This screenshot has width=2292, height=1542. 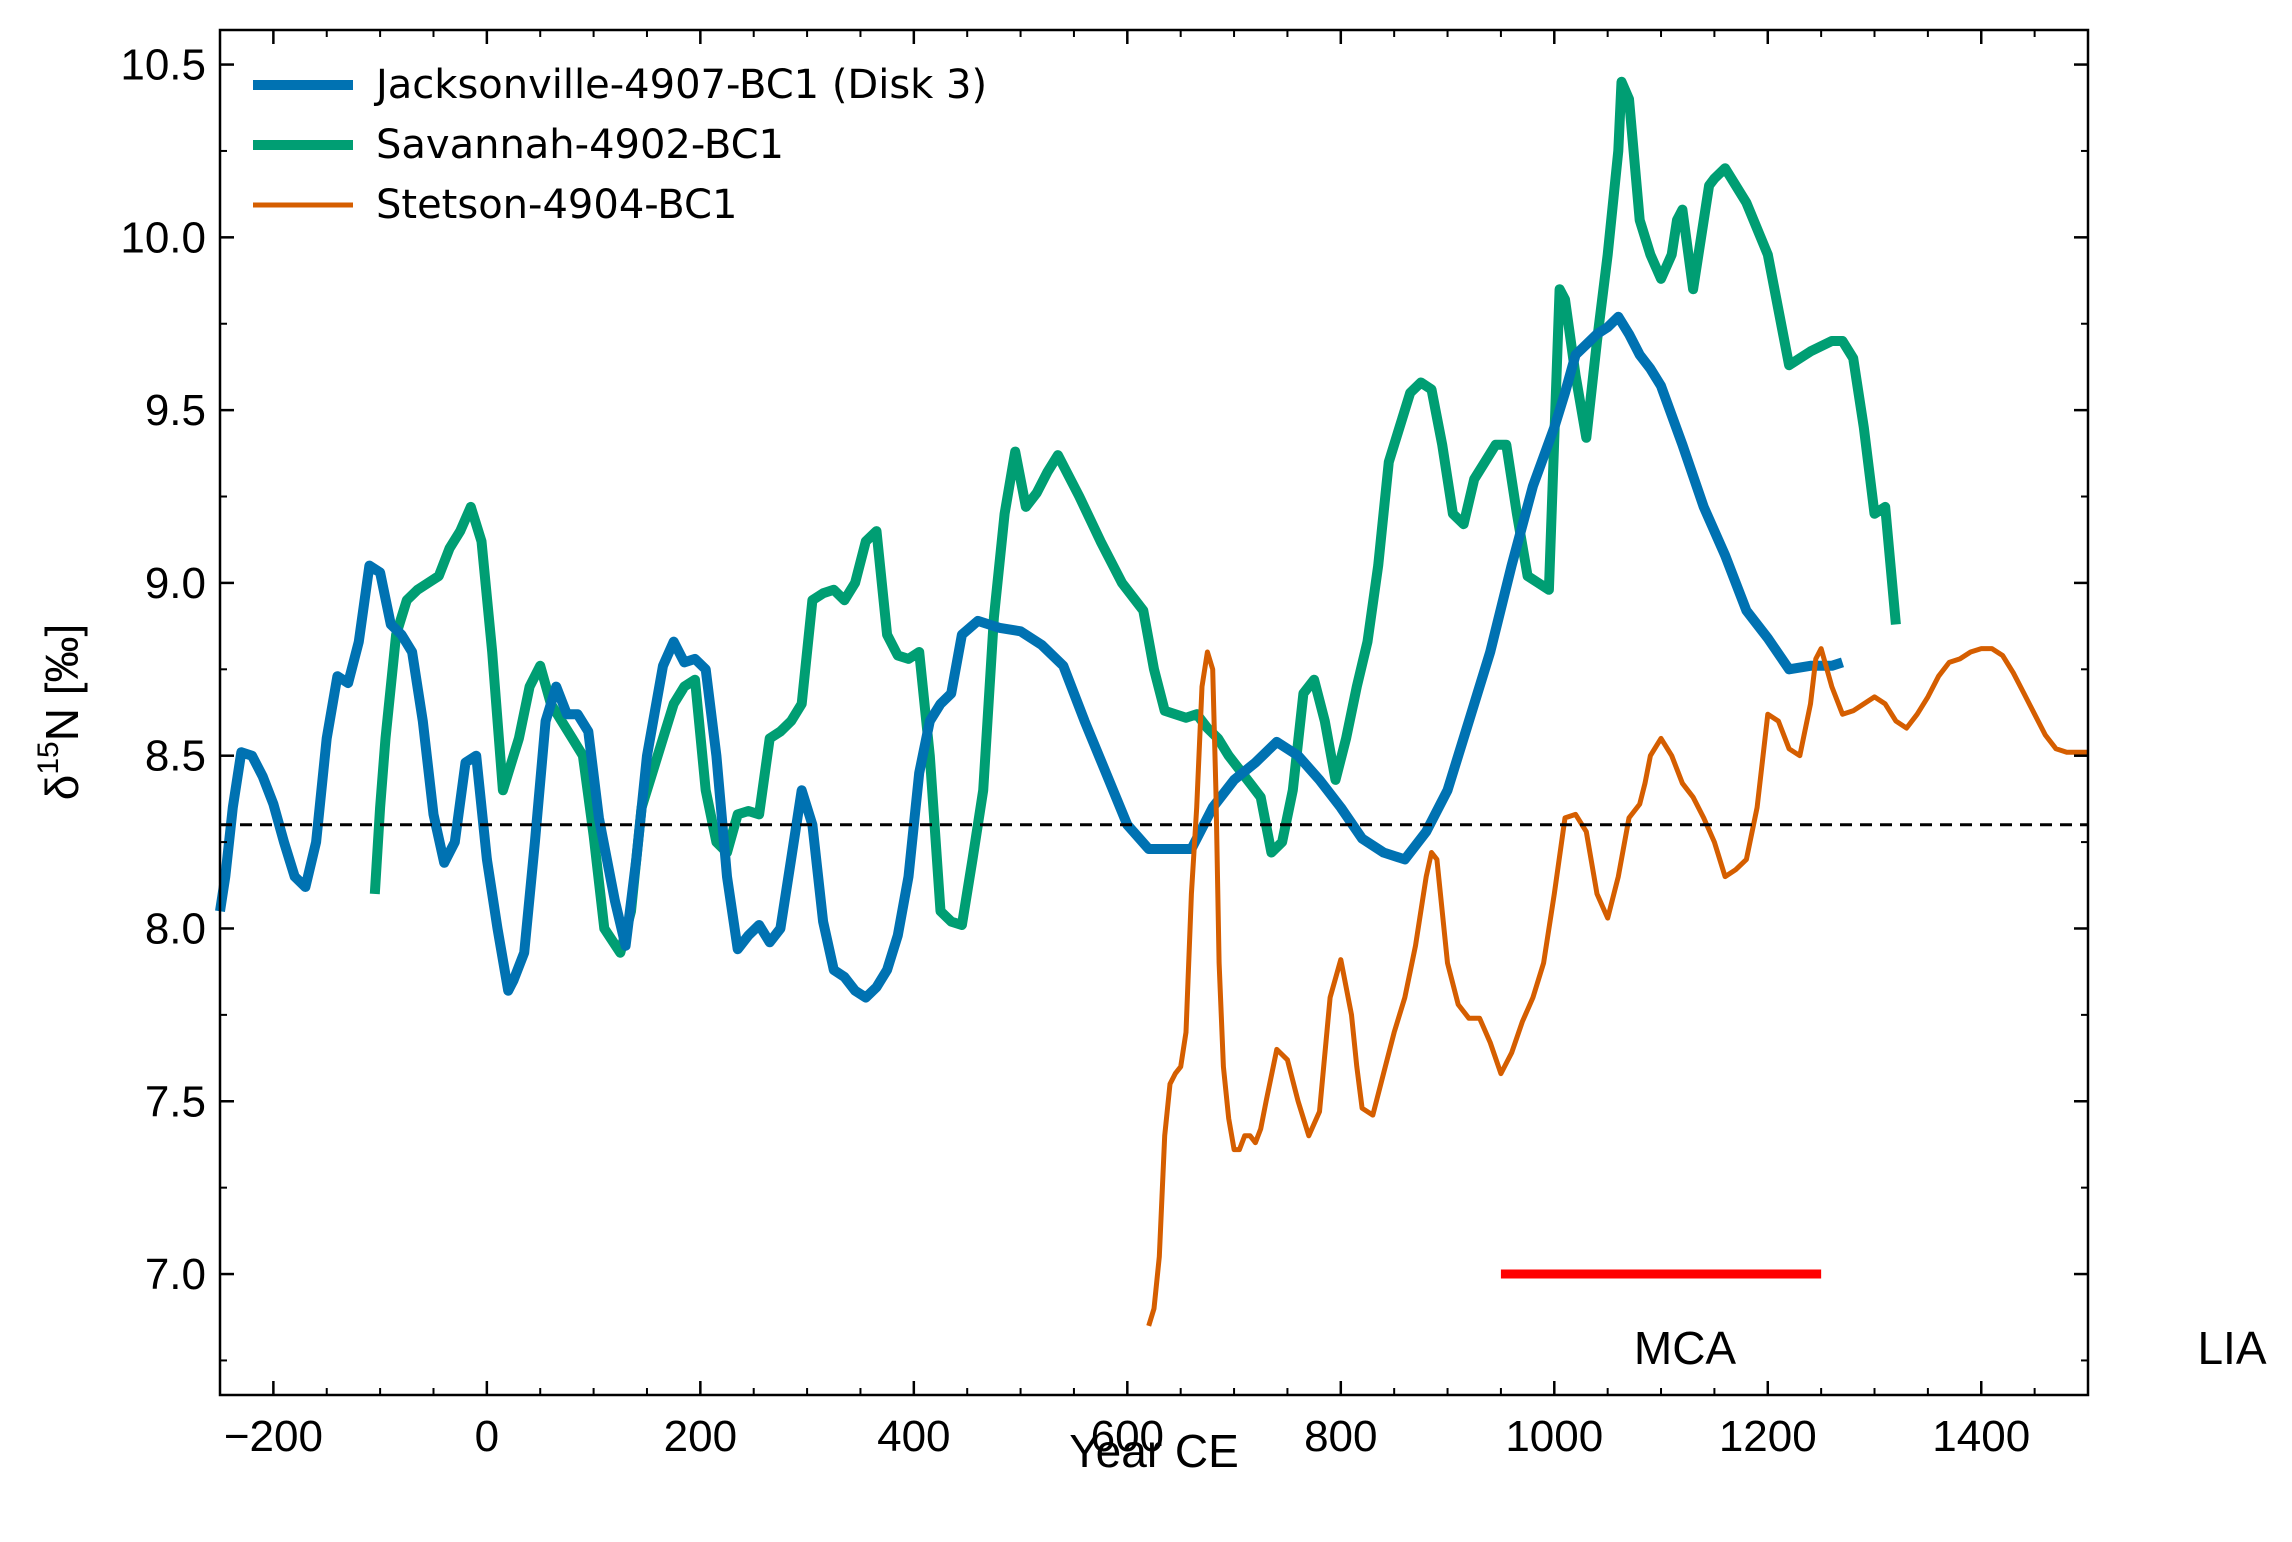 I want to click on x-tick-label: 0, so click(x=487, y=1436).